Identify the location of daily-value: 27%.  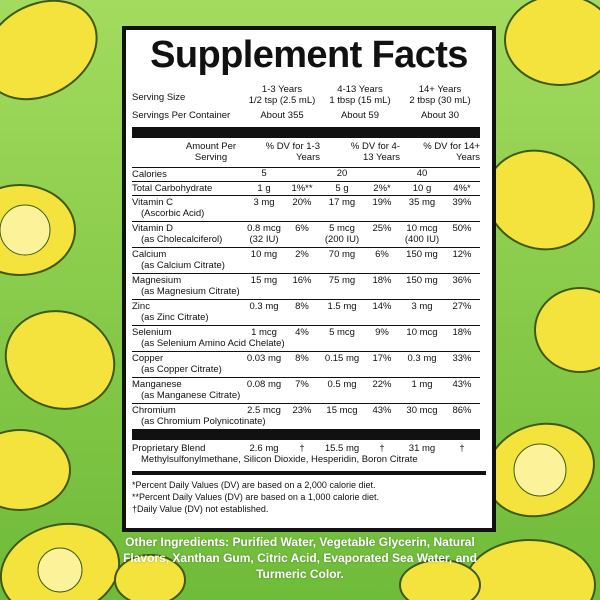
(462, 312).